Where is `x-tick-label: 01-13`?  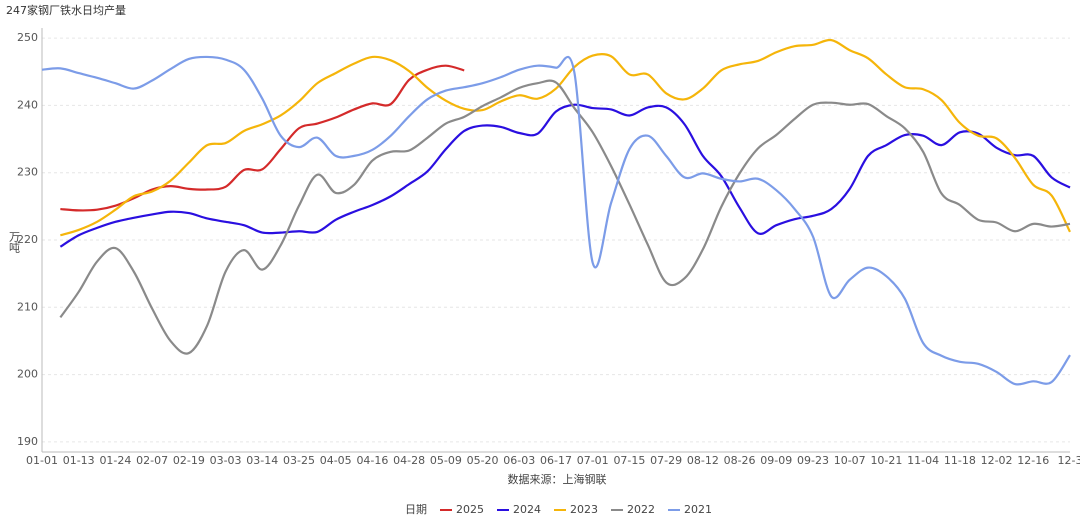
x-tick-label: 01-13 is located at coordinates (79, 460).